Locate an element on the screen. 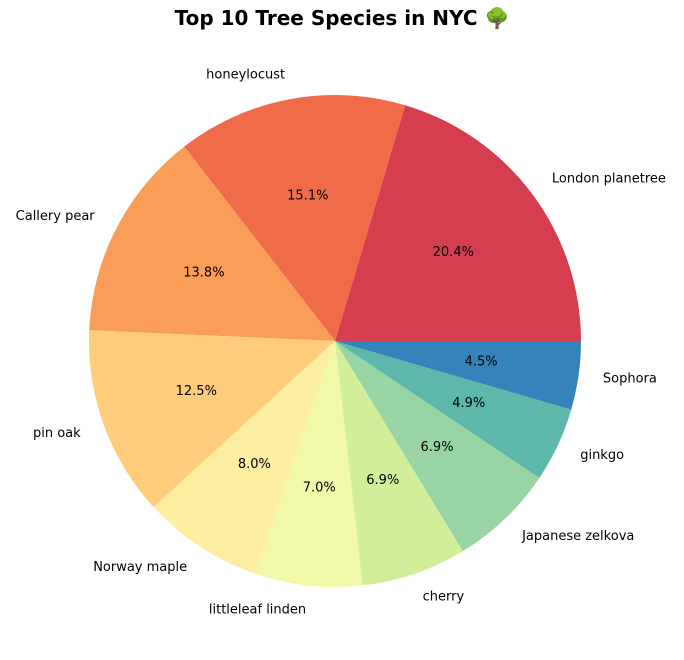 The height and width of the screenshot is (660, 684). pie-slice-norway-maple is located at coordinates (244, 457).